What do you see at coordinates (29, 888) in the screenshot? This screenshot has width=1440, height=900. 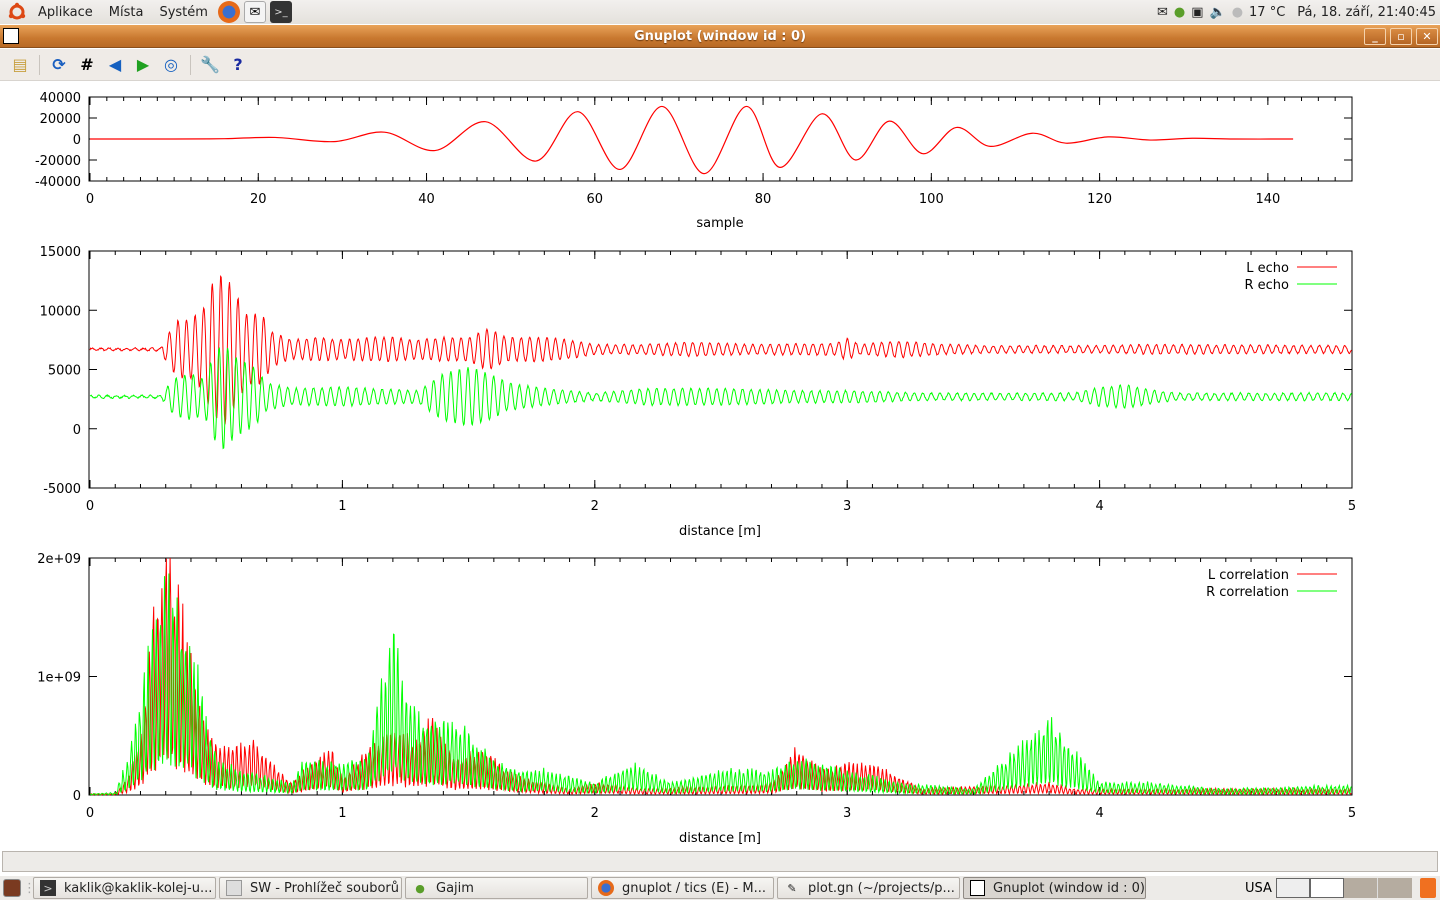 I see `taskbar-handle: ⋮` at bounding box center [29, 888].